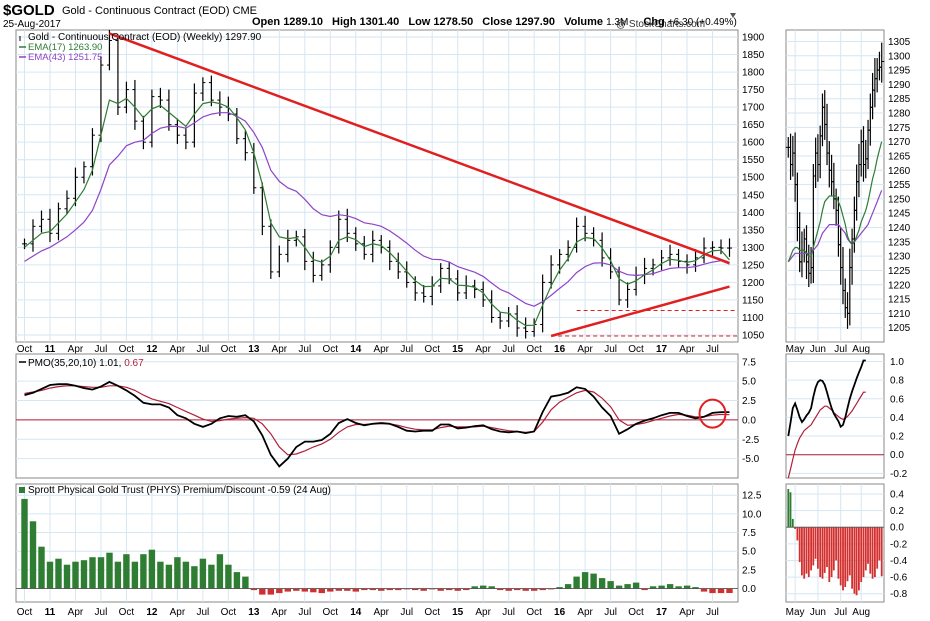 This screenshot has width=930, height=621. What do you see at coordinates (897, 437) in the screenshot?
I see `zoom-pmo-y-tick-label: 0.2` at bounding box center [897, 437].